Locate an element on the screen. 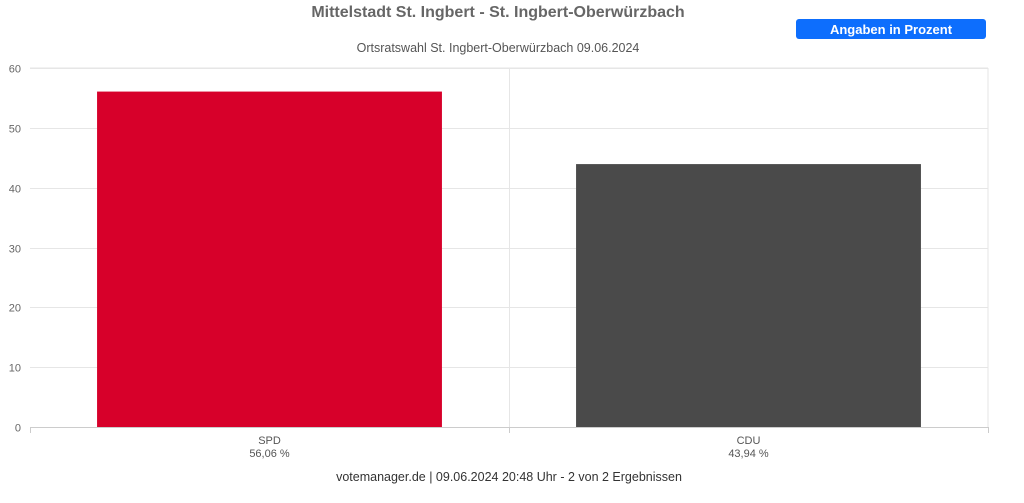 The image size is (1024, 503). y-tick-label: 0 is located at coordinates (18, 429).